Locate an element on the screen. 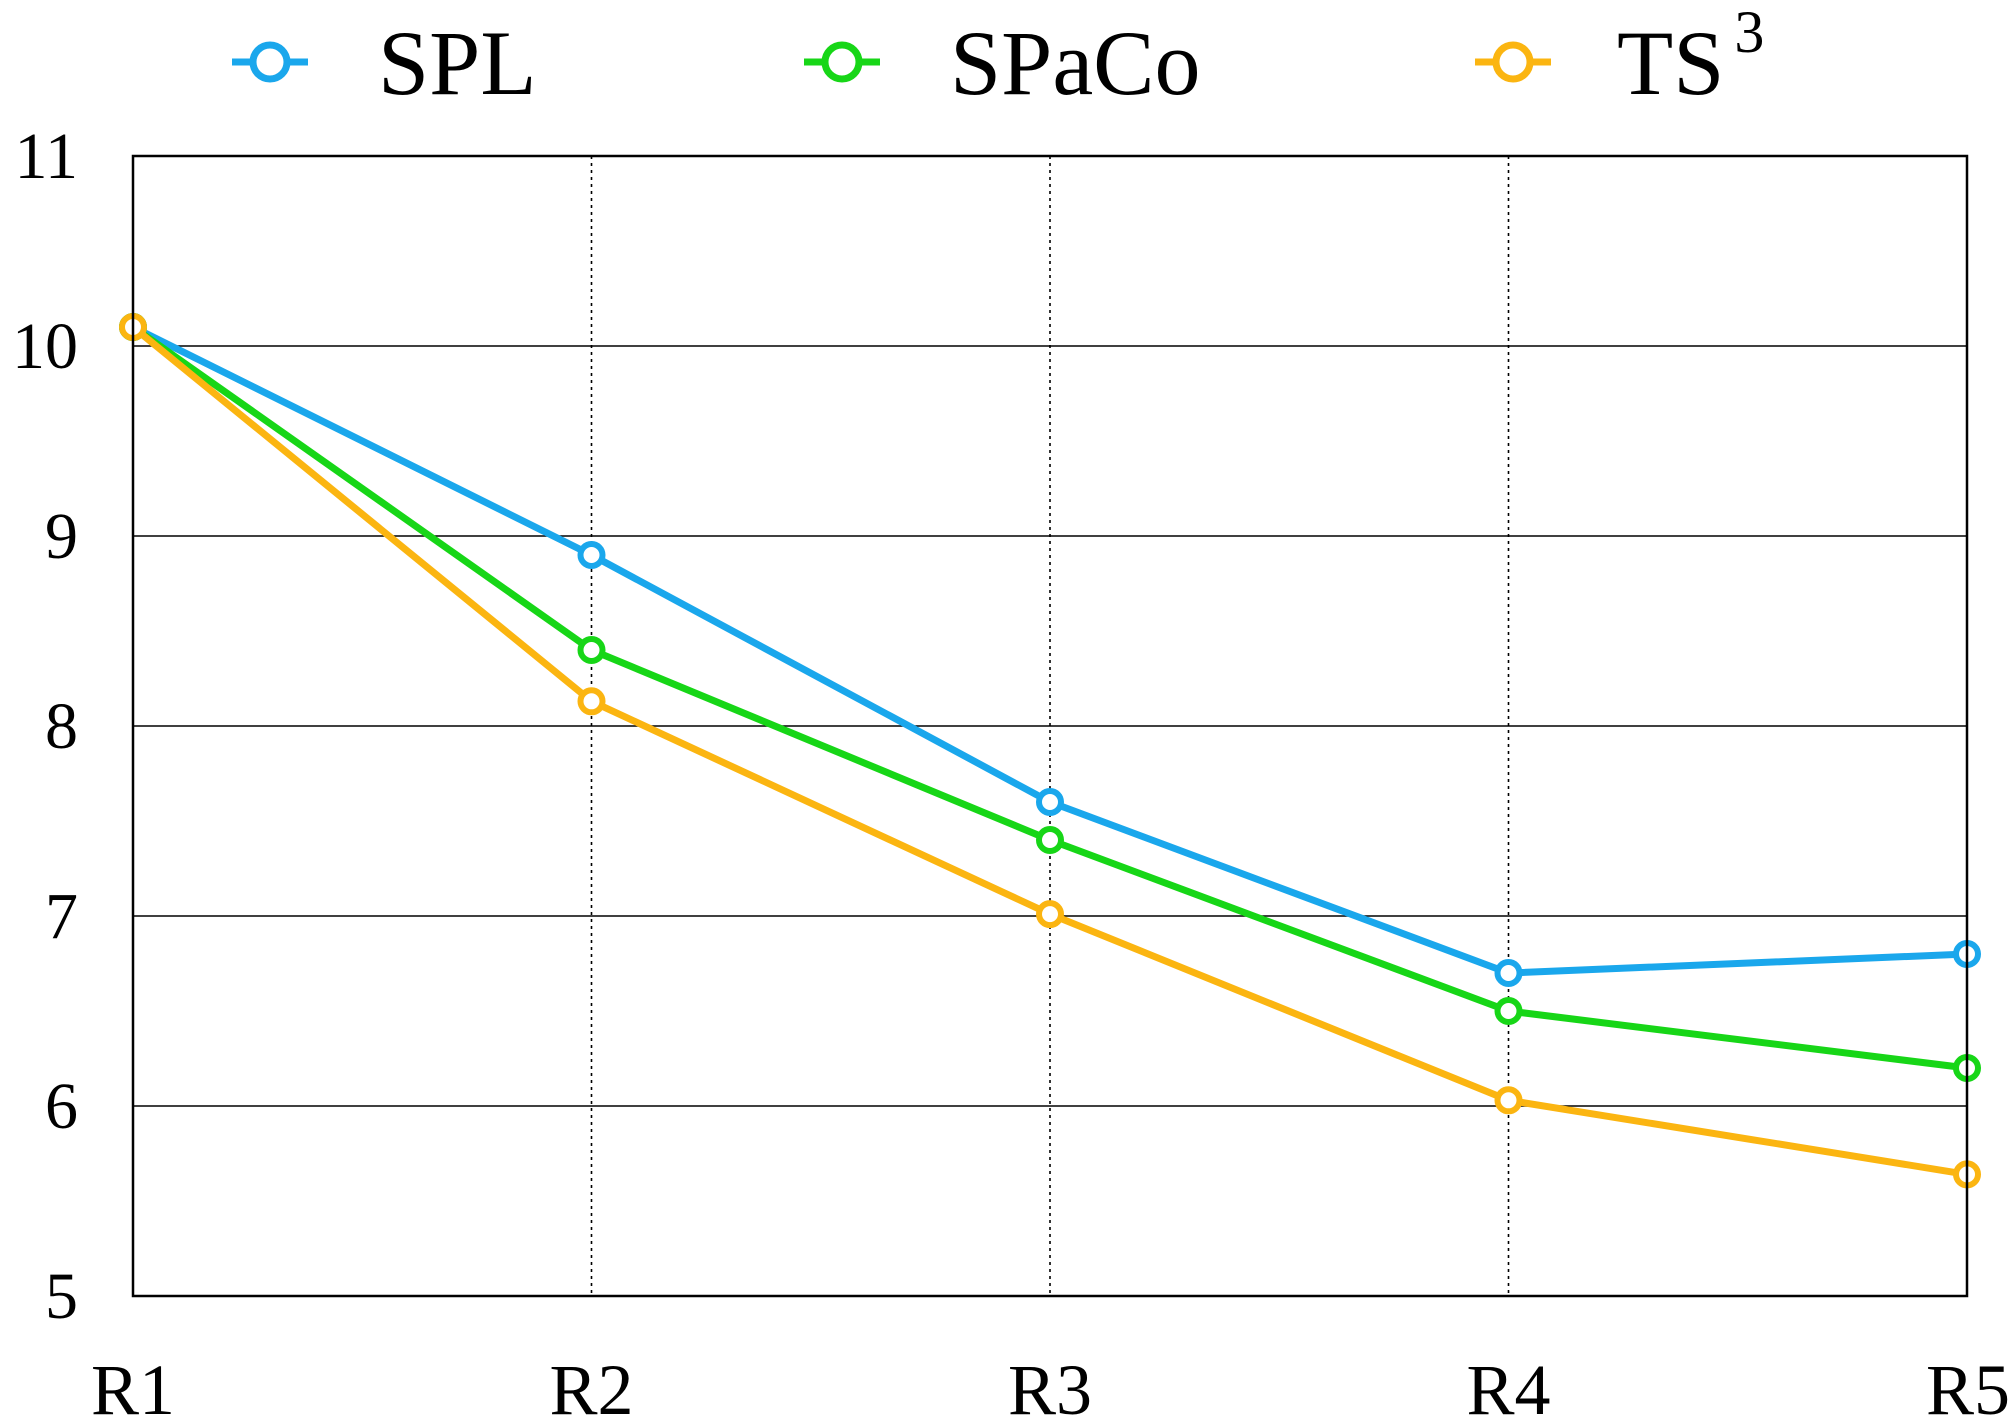 The width and height of the screenshot is (2016, 1424). legend: SPL SPaCo TS 3 is located at coordinates (998, 57).